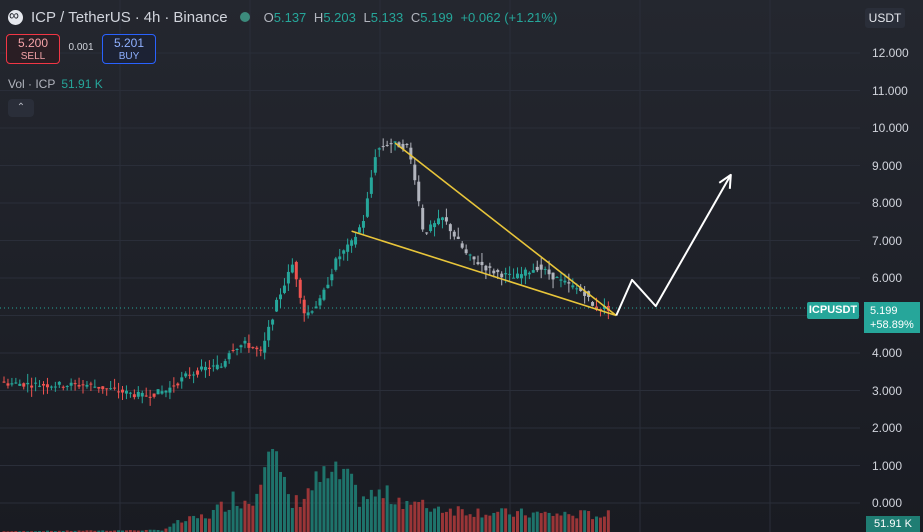  What do you see at coordinates (887, 203) in the screenshot?
I see `price-axis-label: 8.000` at bounding box center [887, 203].